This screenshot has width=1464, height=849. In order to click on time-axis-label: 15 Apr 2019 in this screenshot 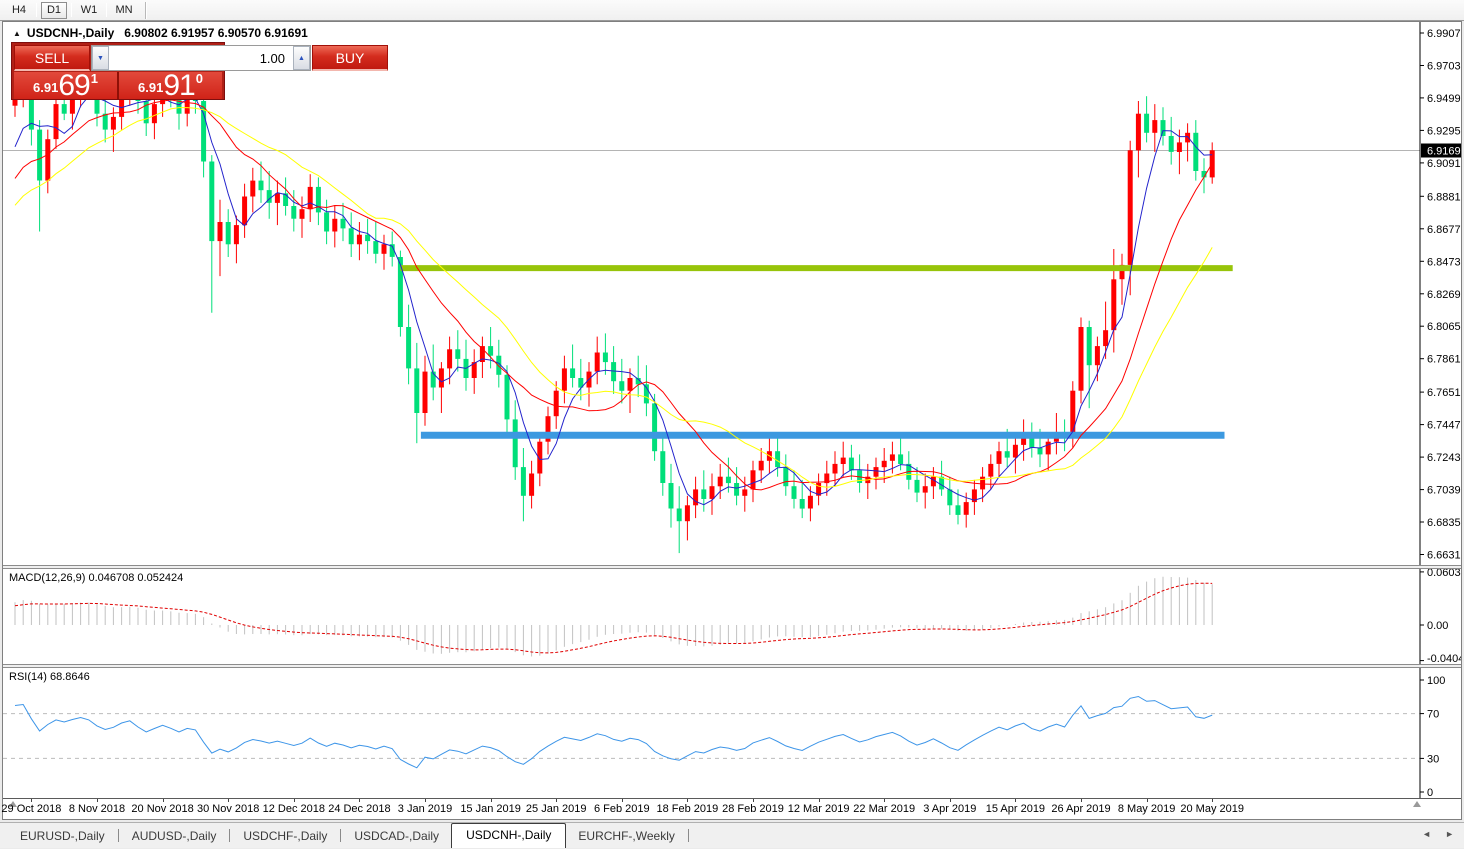, I will do `click(1015, 809)`.